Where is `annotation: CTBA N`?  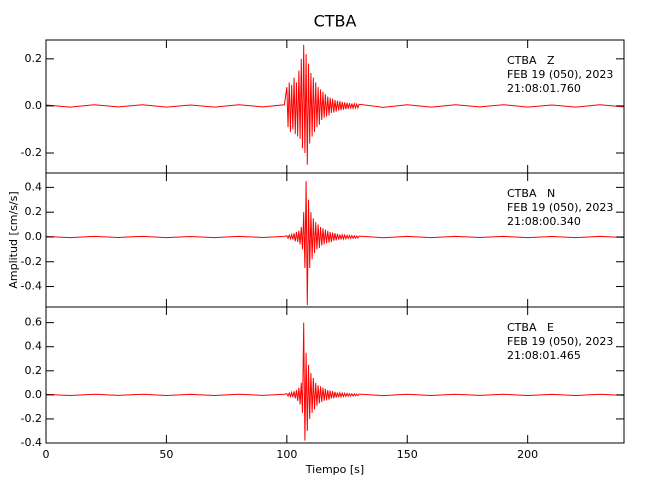
annotation: CTBA N is located at coordinates (531, 193).